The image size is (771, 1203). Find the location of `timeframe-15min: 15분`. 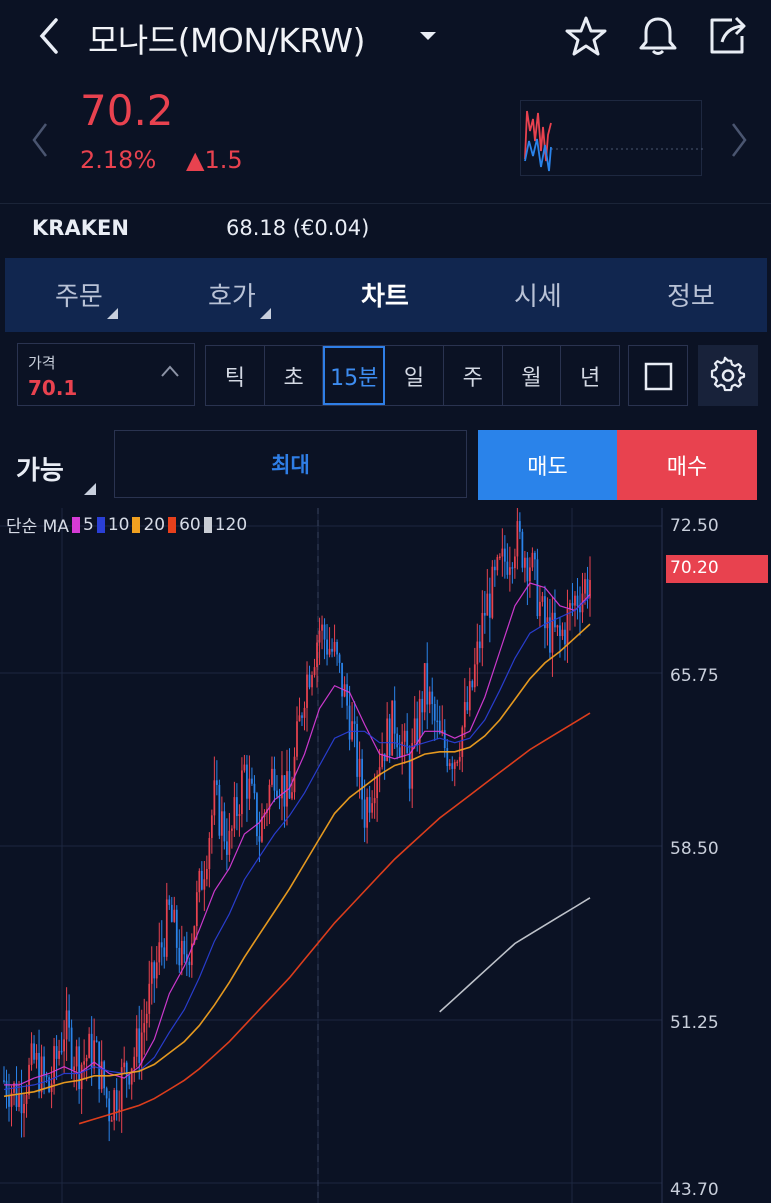

timeframe-15min: 15분 is located at coordinates (354, 375).